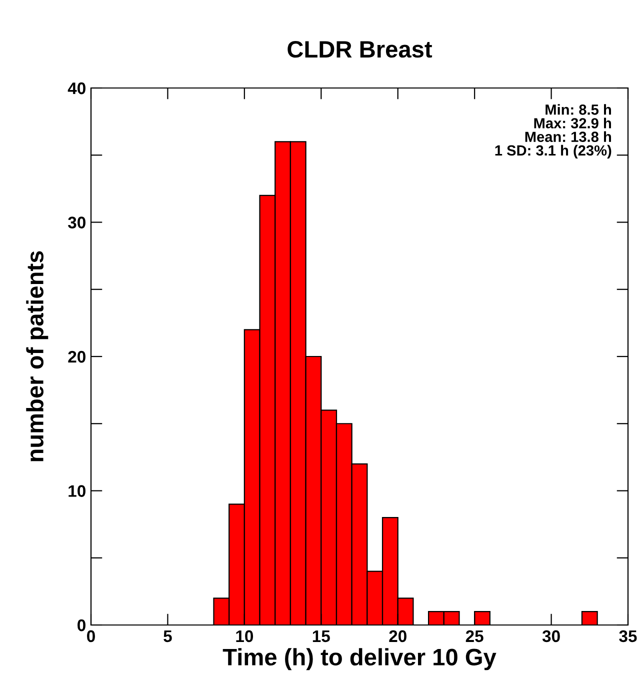  Describe the element at coordinates (77, 491) in the screenshot. I see `y-tick-label: 10` at that location.